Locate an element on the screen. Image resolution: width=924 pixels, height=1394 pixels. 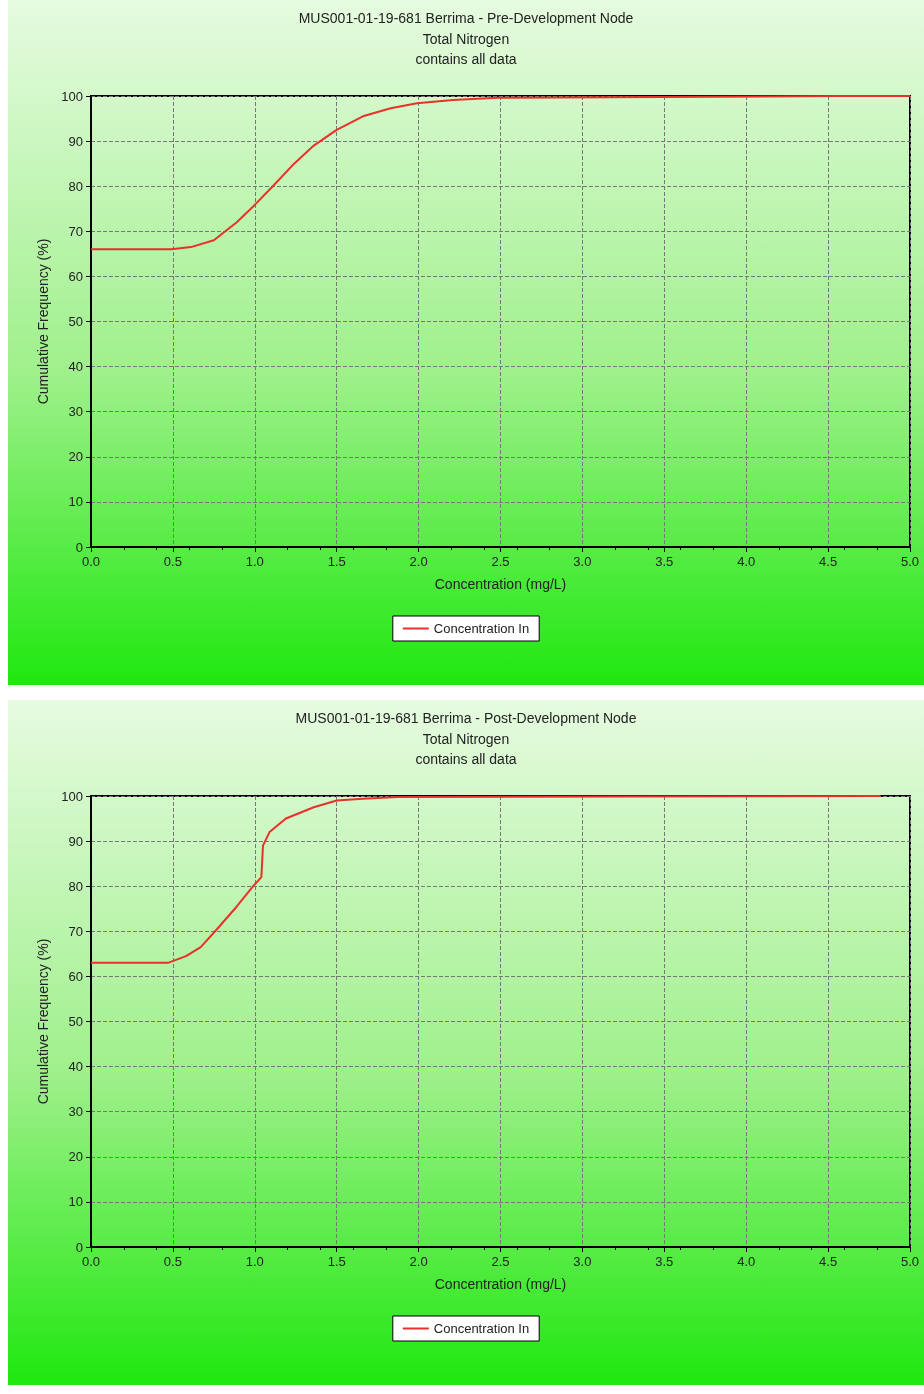
line-series is located at coordinates (486, 879).